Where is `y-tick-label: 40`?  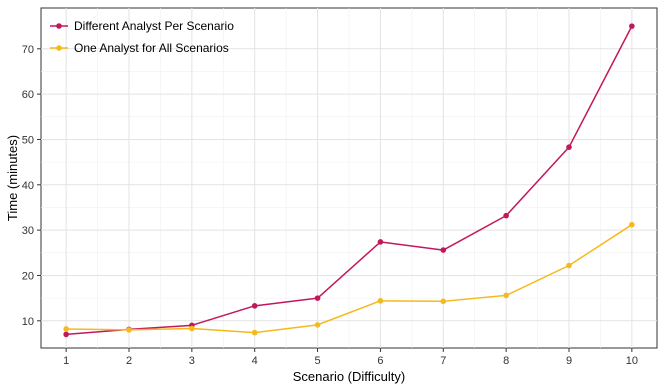 y-tick-label: 40 is located at coordinates (28, 186).